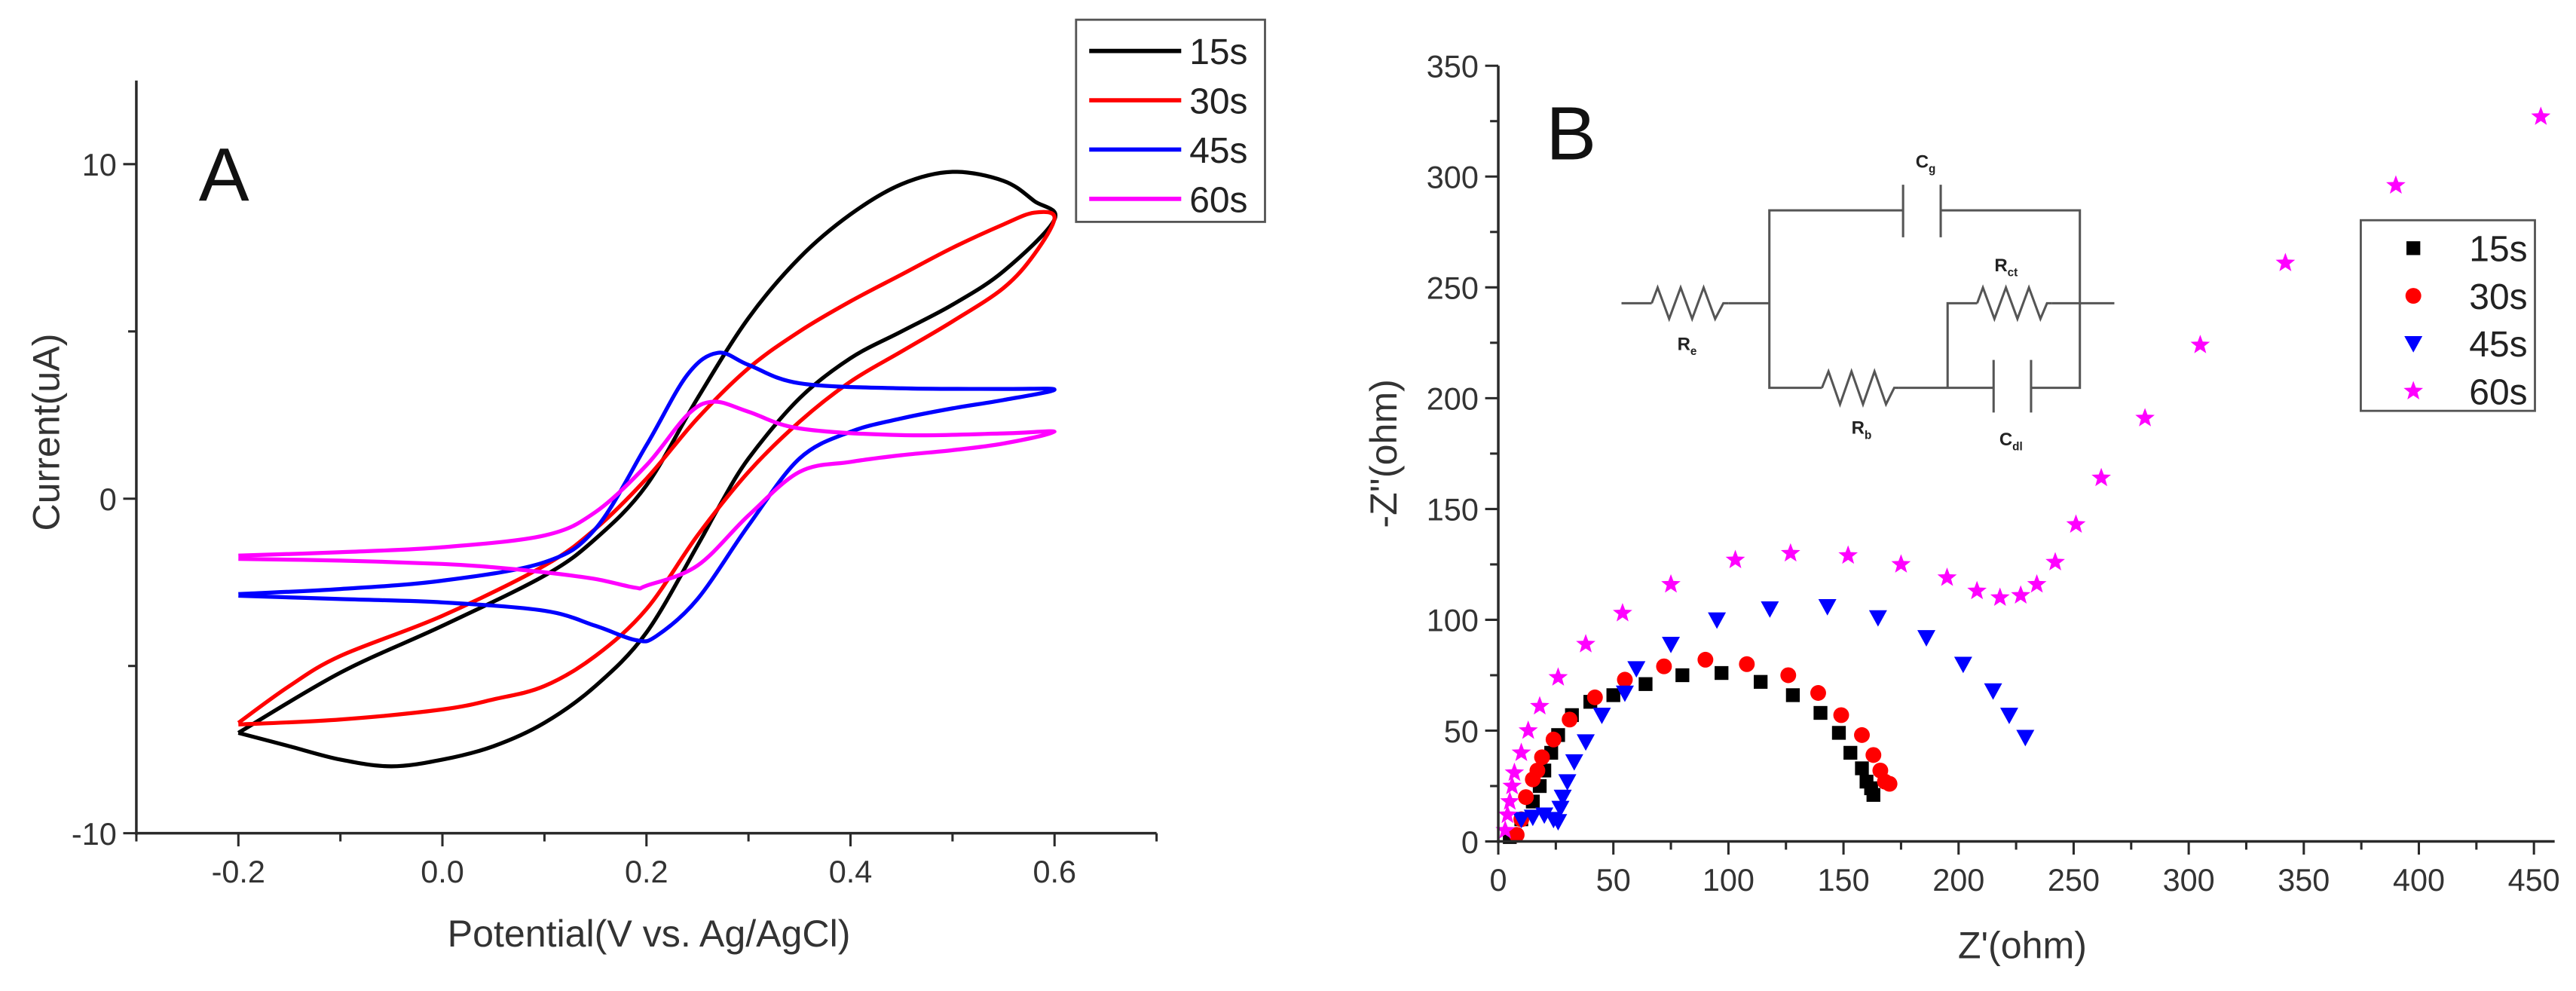 Image resolution: width=2576 pixels, height=991 pixels. Describe the element at coordinates (1453, 288) in the screenshot. I see `y-tick-label: 250` at that location.